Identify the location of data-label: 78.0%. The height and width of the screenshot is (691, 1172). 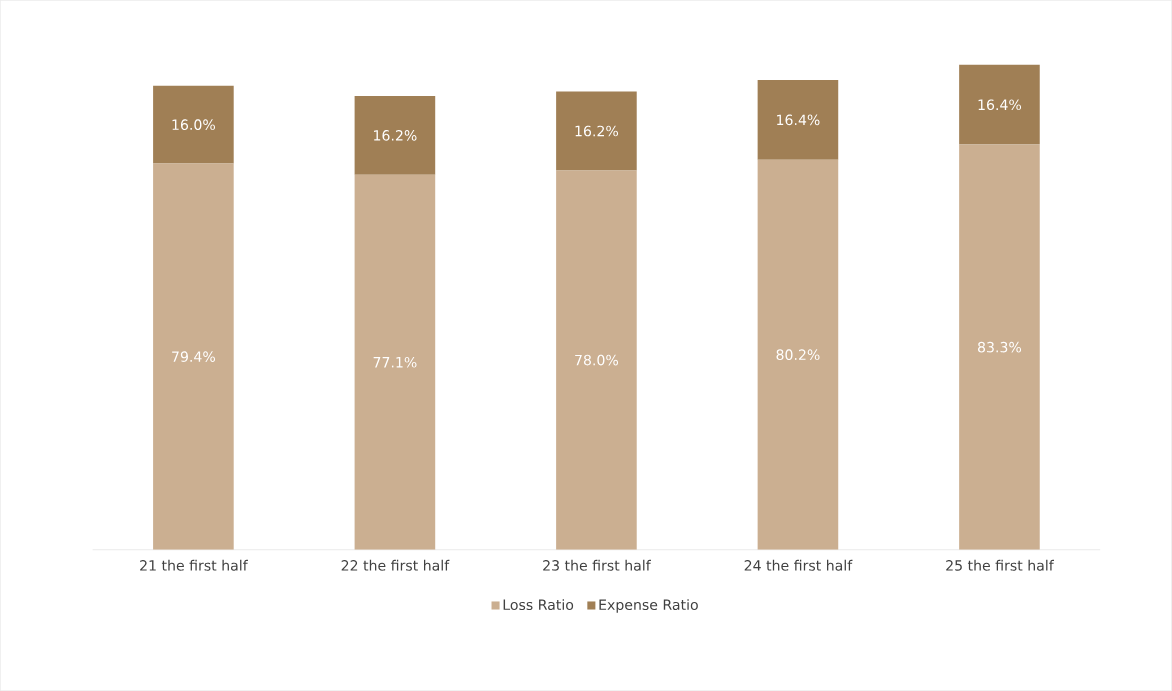
(597, 360).